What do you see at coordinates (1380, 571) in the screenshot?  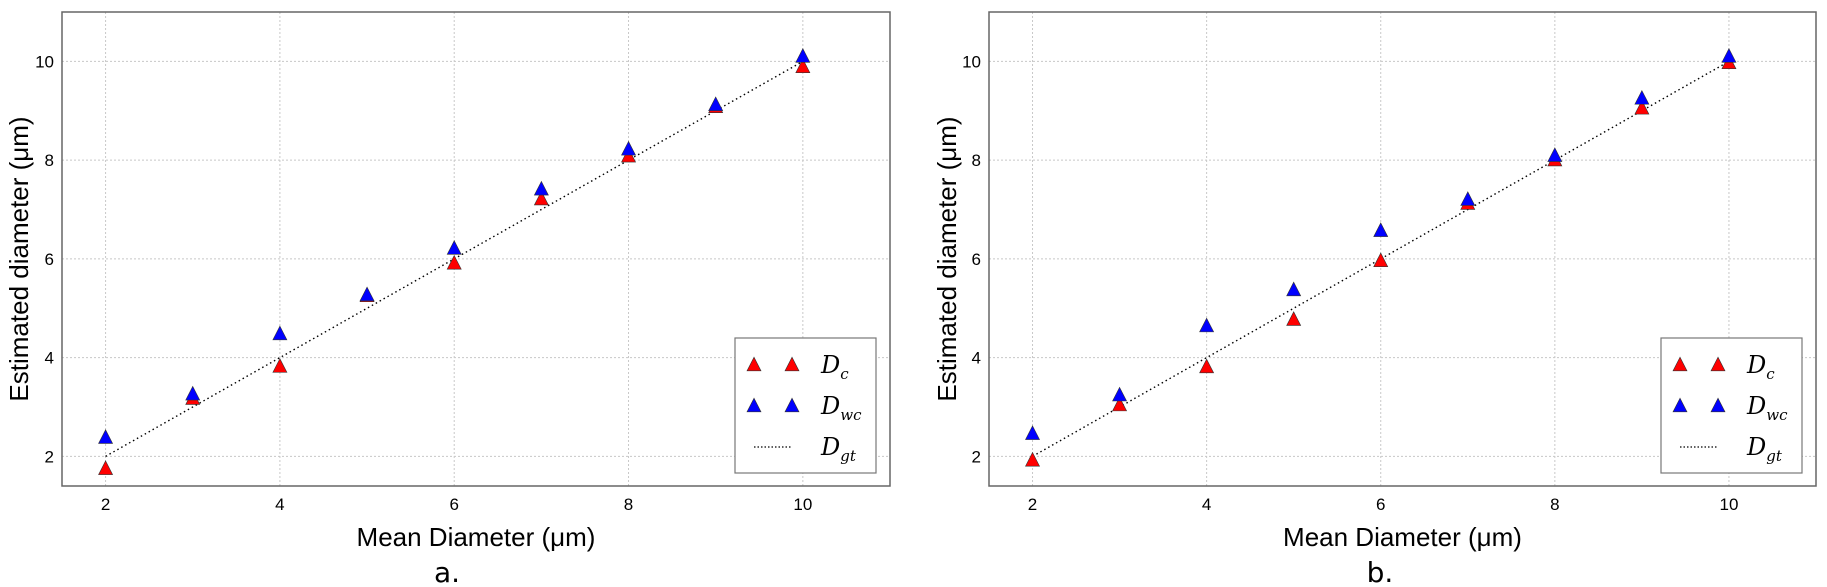 I see `figure-caption: b.` at bounding box center [1380, 571].